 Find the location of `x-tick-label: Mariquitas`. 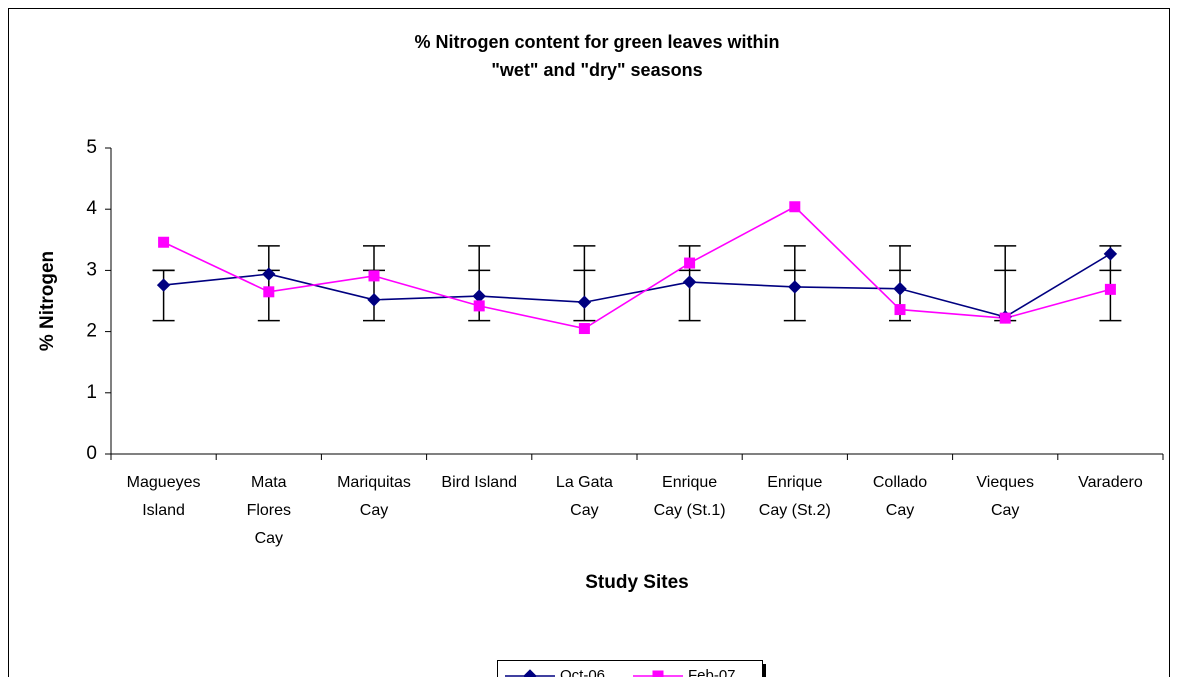

x-tick-label: Mariquitas is located at coordinates (374, 482).